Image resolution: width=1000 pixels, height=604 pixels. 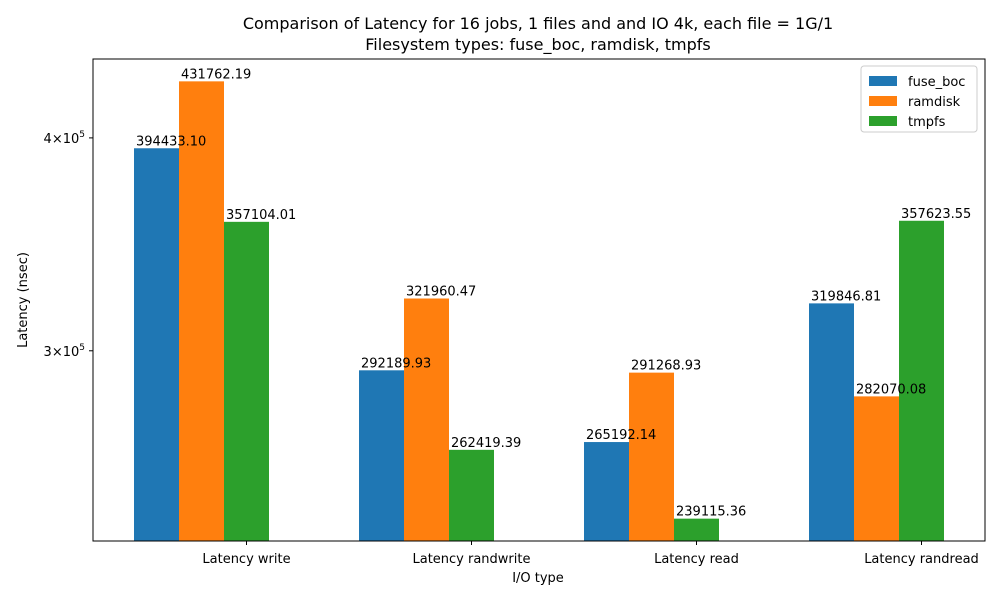 What do you see at coordinates (486, 443) in the screenshot?
I see `value-label-tmpfs-1: 262419.39` at bounding box center [486, 443].